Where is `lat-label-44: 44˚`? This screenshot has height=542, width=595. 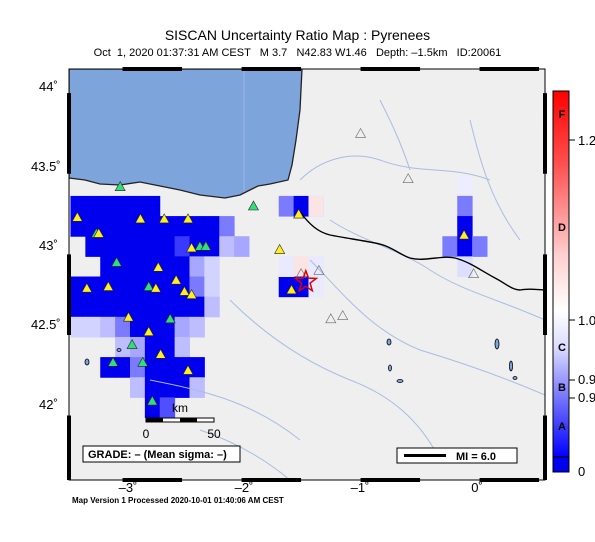 lat-label-44: 44˚ is located at coordinates (48, 86).